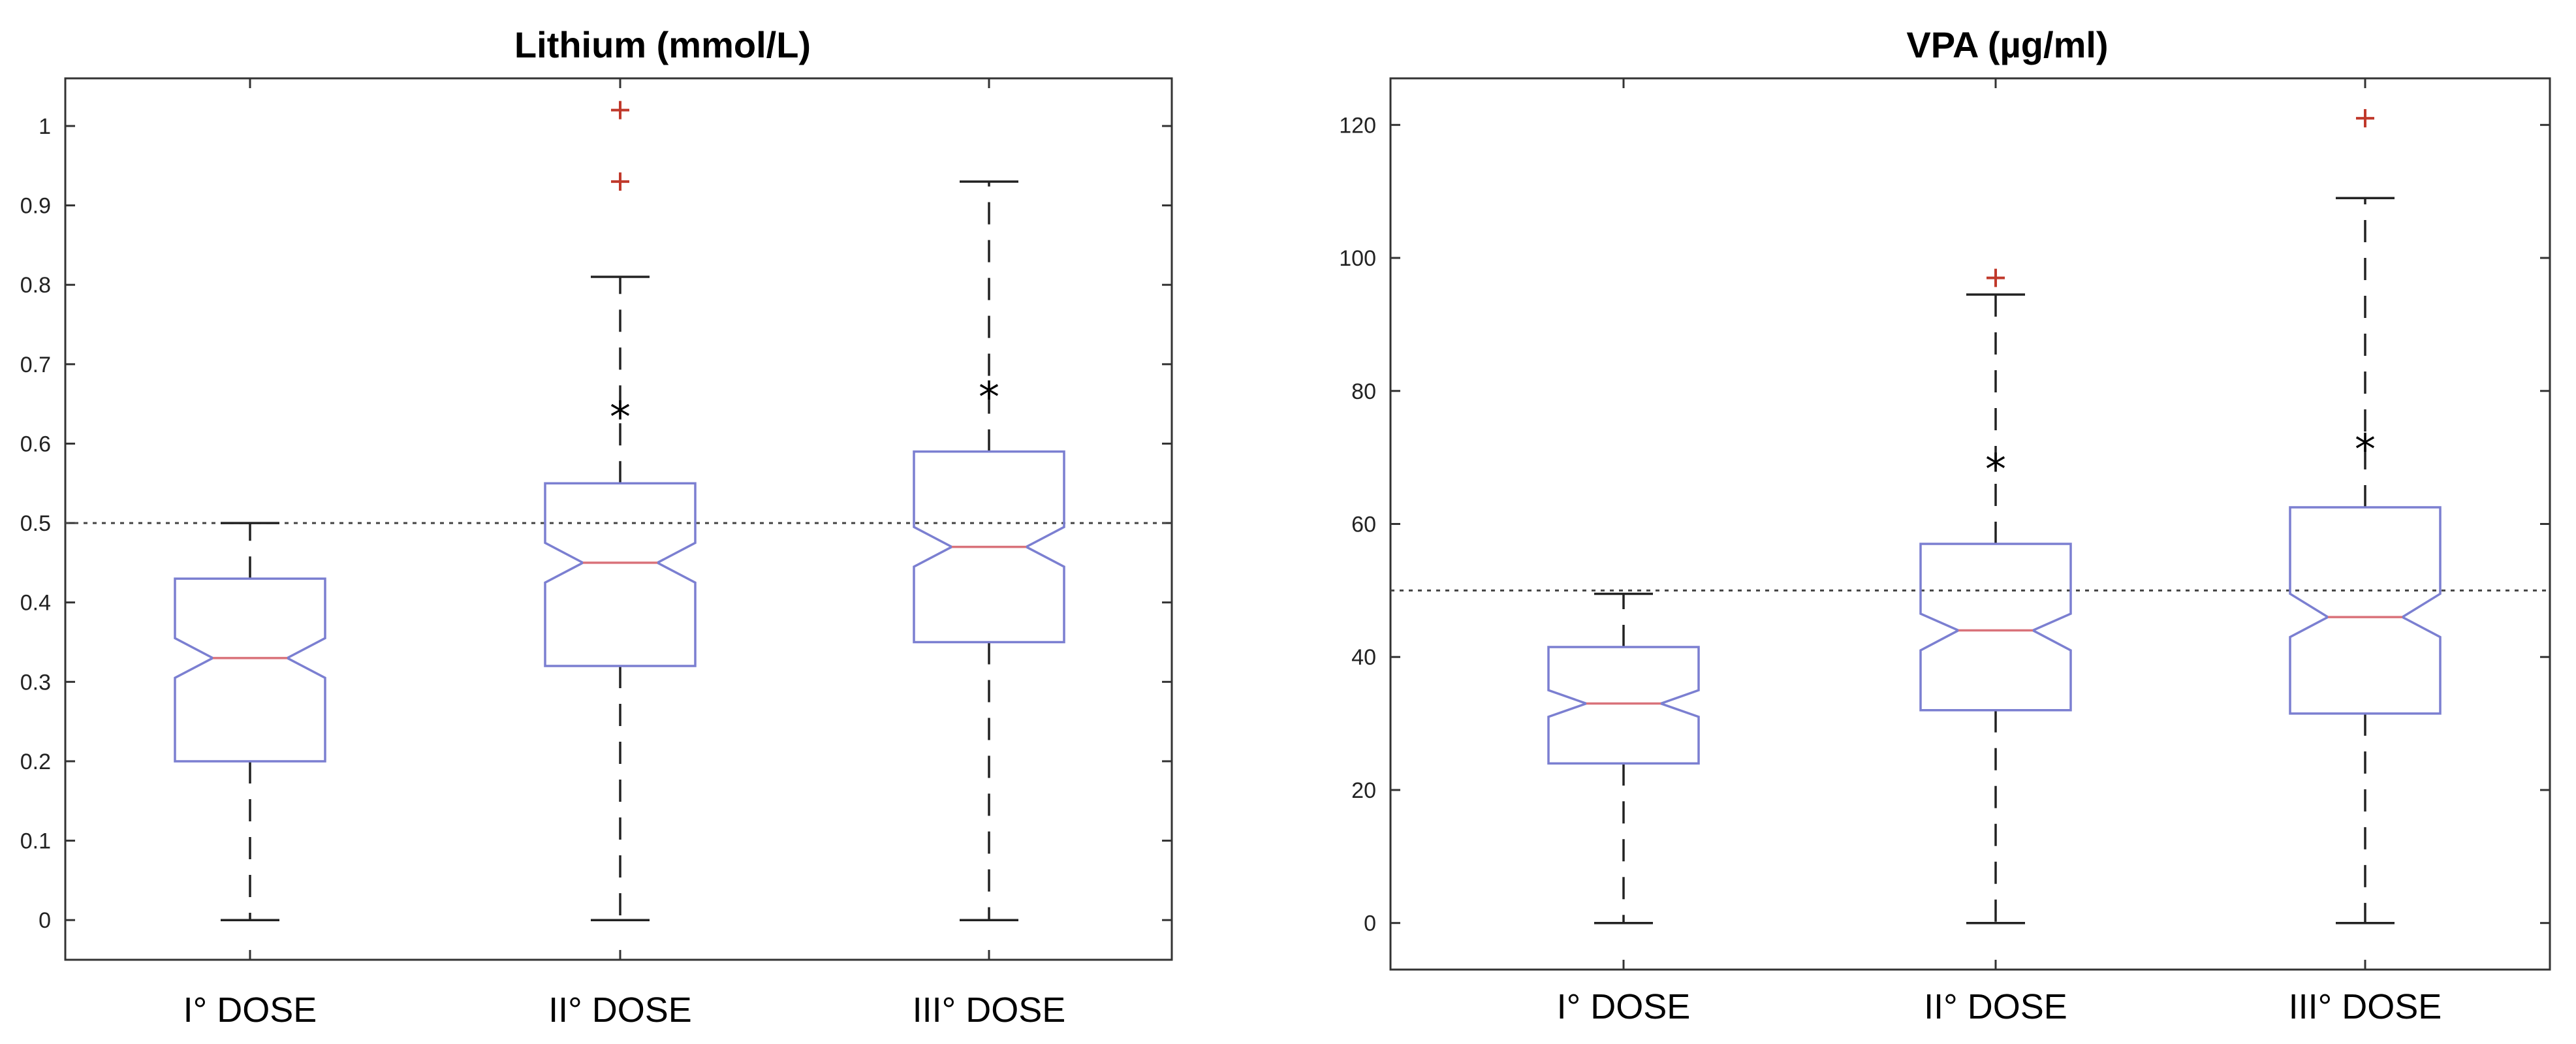 This screenshot has width=2576, height=1044. I want to click on y-tick-label: 0.2, so click(35, 762).